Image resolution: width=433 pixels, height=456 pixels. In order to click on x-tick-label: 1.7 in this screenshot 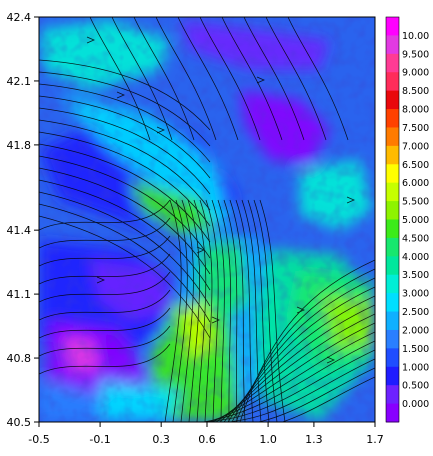, I will do `click(375, 439)`.